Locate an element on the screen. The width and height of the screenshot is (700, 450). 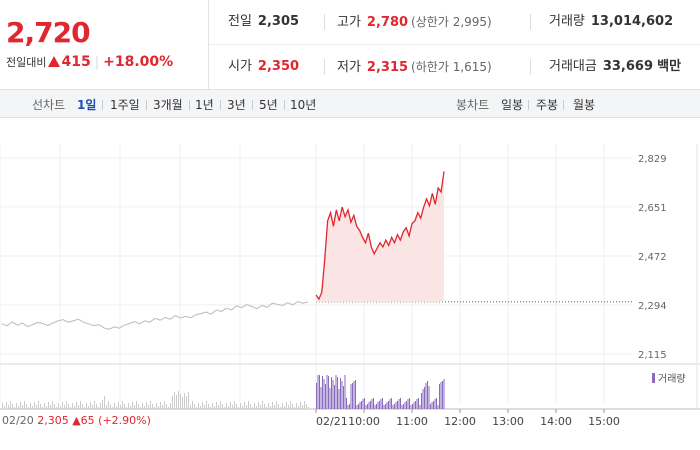
tab-1year: 1년 is located at coordinates (204, 105).